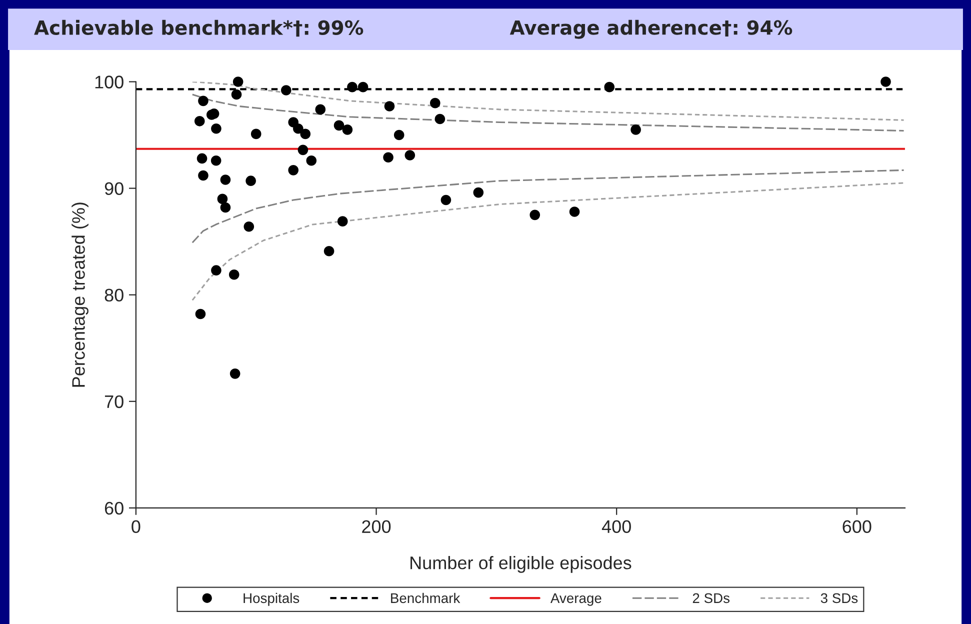  What do you see at coordinates (651, 29) in the screenshot?
I see `text: Average adherence†: 94%` at bounding box center [651, 29].